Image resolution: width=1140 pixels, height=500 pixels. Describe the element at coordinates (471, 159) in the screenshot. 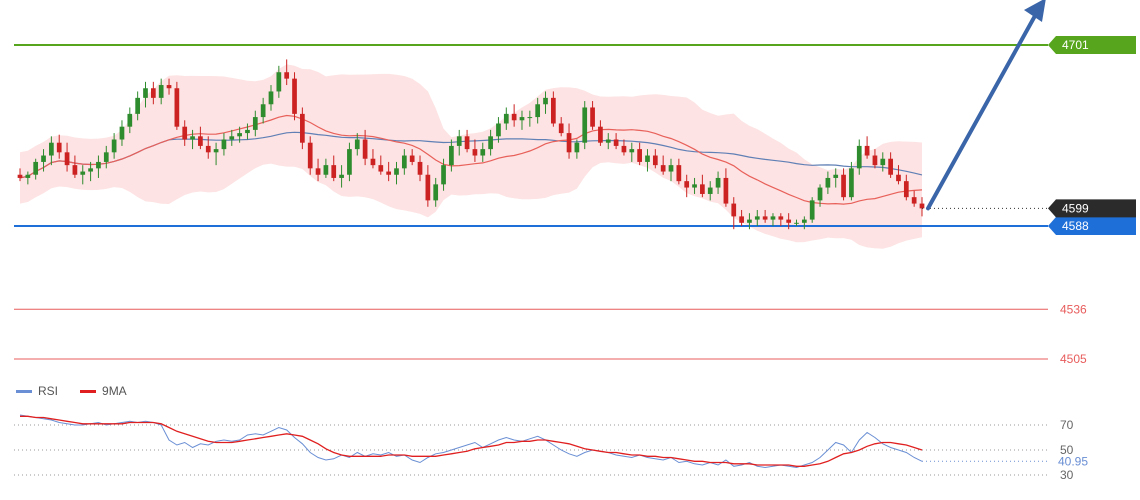

I see `ma-short-line` at that location.